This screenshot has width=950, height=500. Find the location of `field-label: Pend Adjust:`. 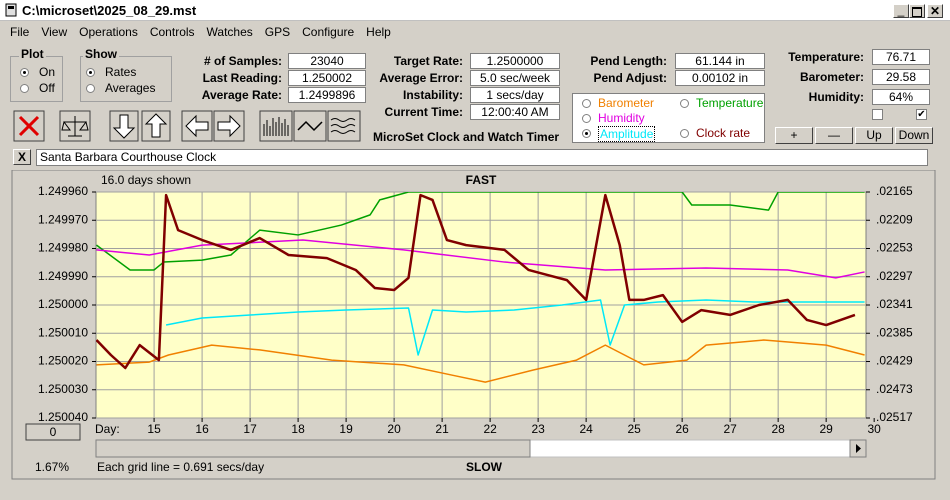

field-label: Pend Adjust: is located at coordinates (630, 78).